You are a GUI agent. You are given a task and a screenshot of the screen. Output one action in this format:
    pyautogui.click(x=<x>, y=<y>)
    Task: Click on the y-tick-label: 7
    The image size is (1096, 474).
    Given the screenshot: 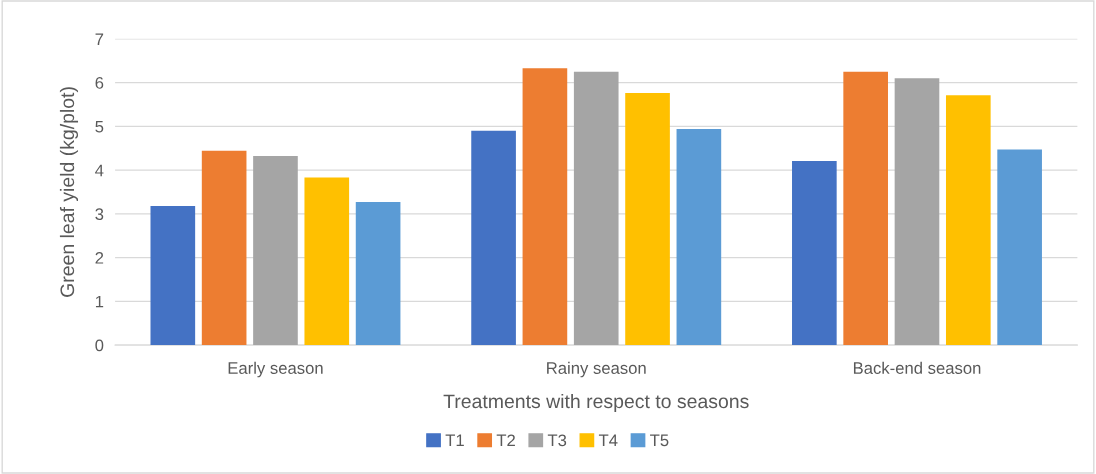 What is the action you would take?
    pyautogui.click(x=99, y=39)
    